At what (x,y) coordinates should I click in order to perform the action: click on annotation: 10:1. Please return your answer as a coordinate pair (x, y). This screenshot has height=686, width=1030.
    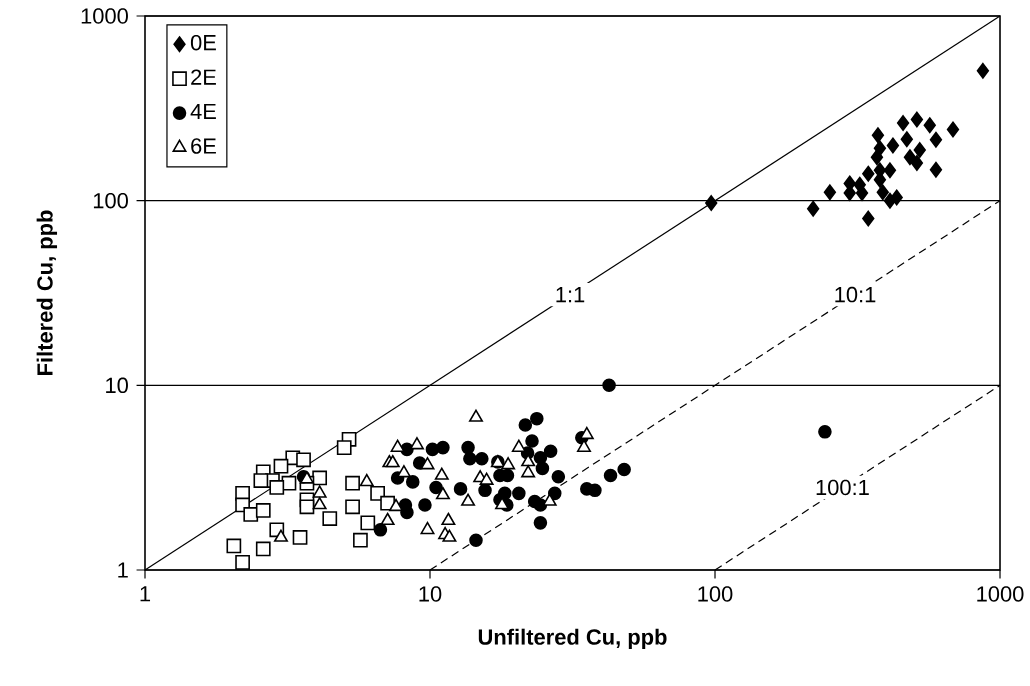
    Looking at the image, I should click on (855, 294).